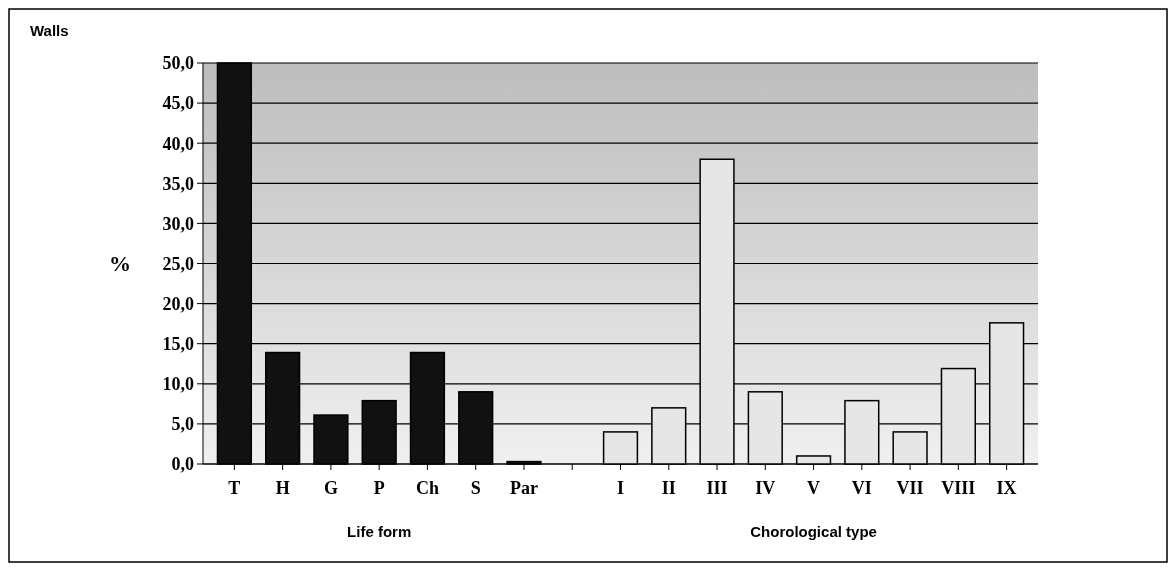 This screenshot has height=567, width=1169. I want to click on x-tick-label: II, so click(668, 488).